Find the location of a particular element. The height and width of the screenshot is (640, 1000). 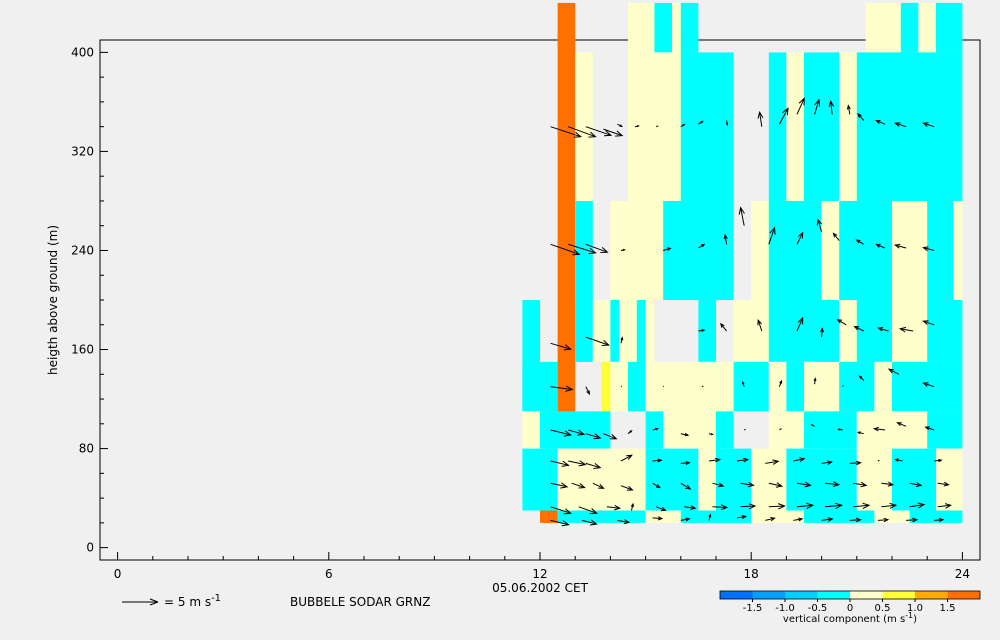

arrow-legend: = 5 m s-1 is located at coordinates (171, 601).